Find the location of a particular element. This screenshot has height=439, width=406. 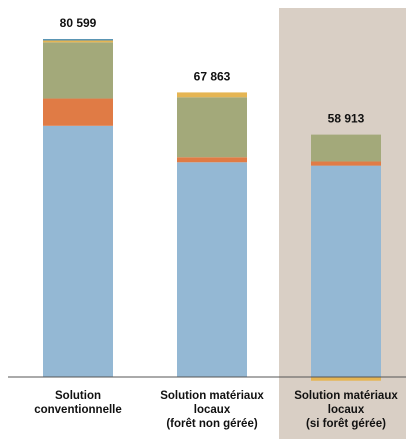

category-label-1-line-2: (forêt non gérée) is located at coordinates (212, 424).